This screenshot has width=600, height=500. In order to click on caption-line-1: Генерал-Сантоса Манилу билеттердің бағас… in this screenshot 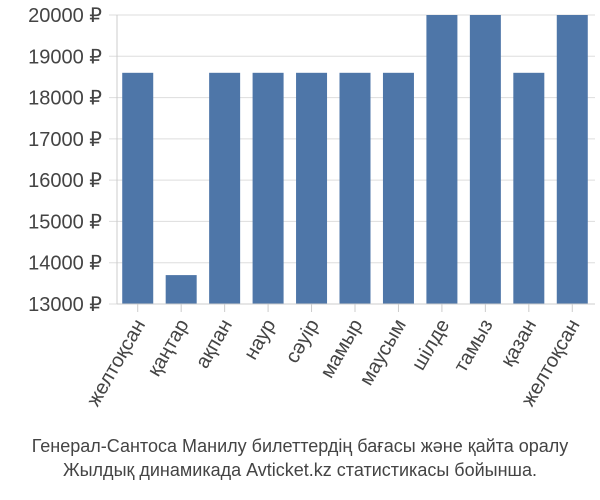, I will do `click(300, 446)`.